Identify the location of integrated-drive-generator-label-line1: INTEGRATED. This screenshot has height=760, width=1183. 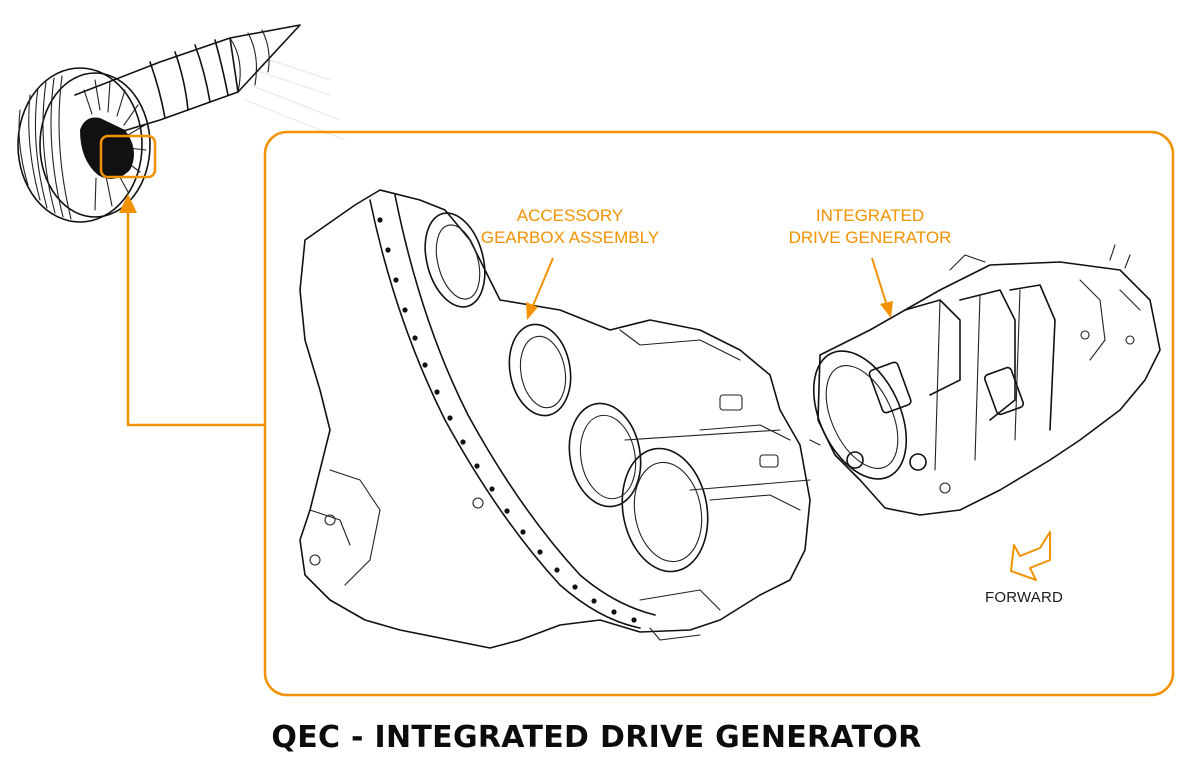
(870, 215).